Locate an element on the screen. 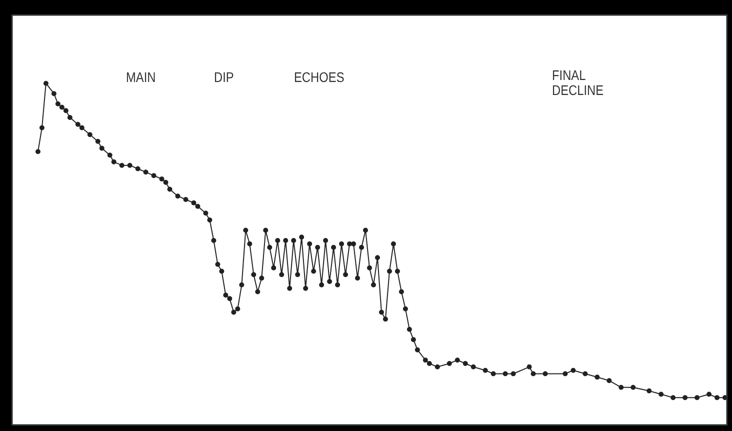 The width and height of the screenshot is (732, 431). annotation: MAIN is located at coordinates (141, 77).